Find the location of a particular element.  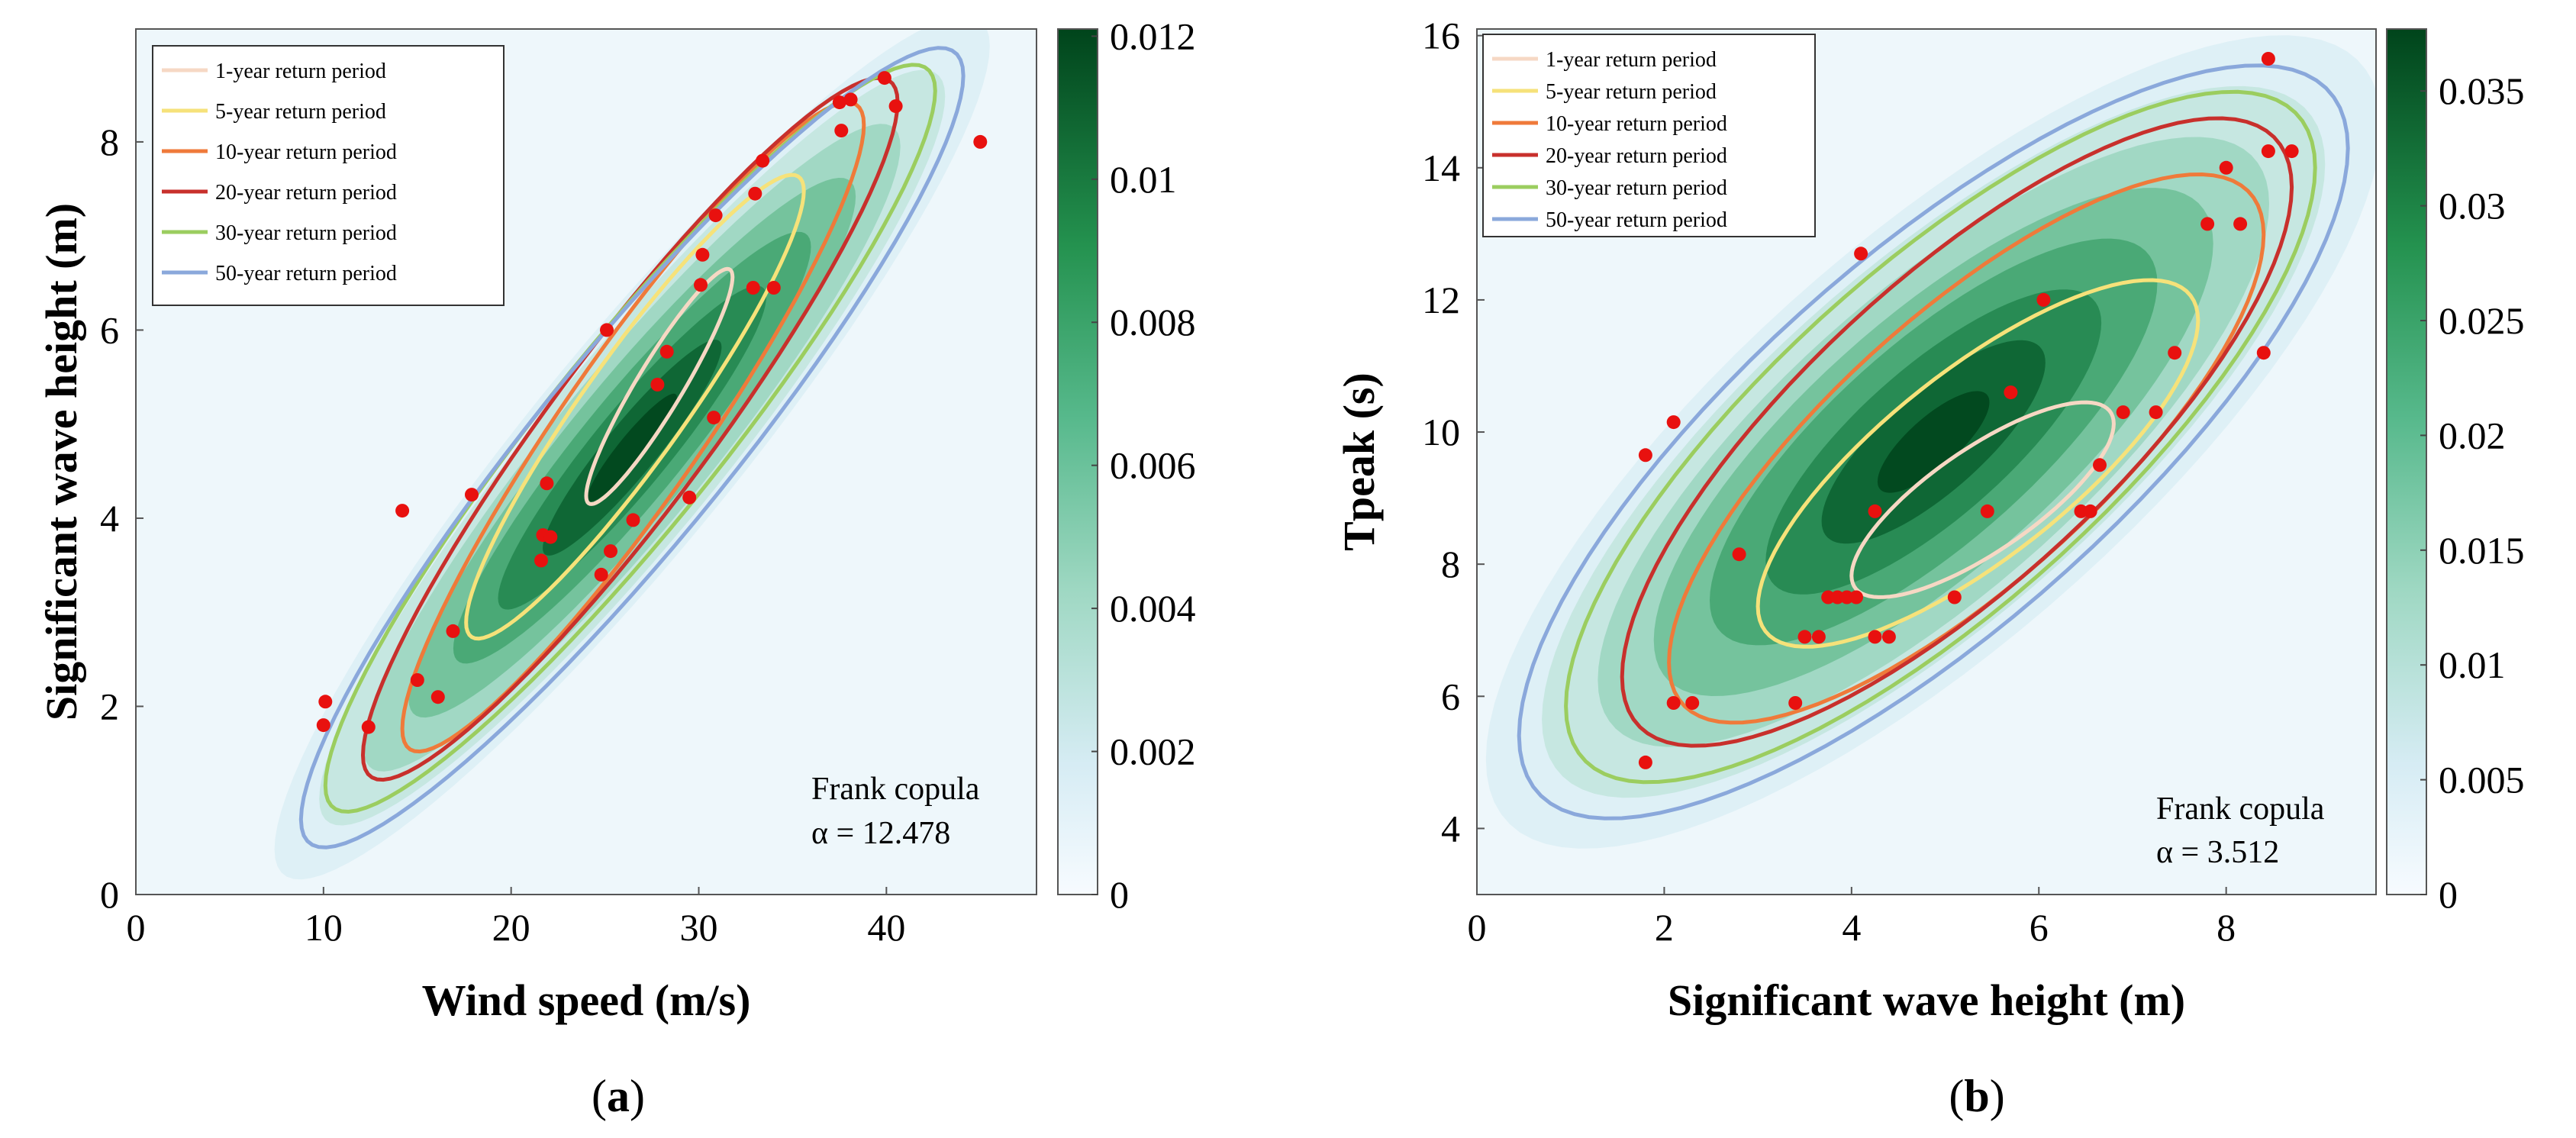

legend-label-a-3: 10-year return period is located at coordinates (306, 152).